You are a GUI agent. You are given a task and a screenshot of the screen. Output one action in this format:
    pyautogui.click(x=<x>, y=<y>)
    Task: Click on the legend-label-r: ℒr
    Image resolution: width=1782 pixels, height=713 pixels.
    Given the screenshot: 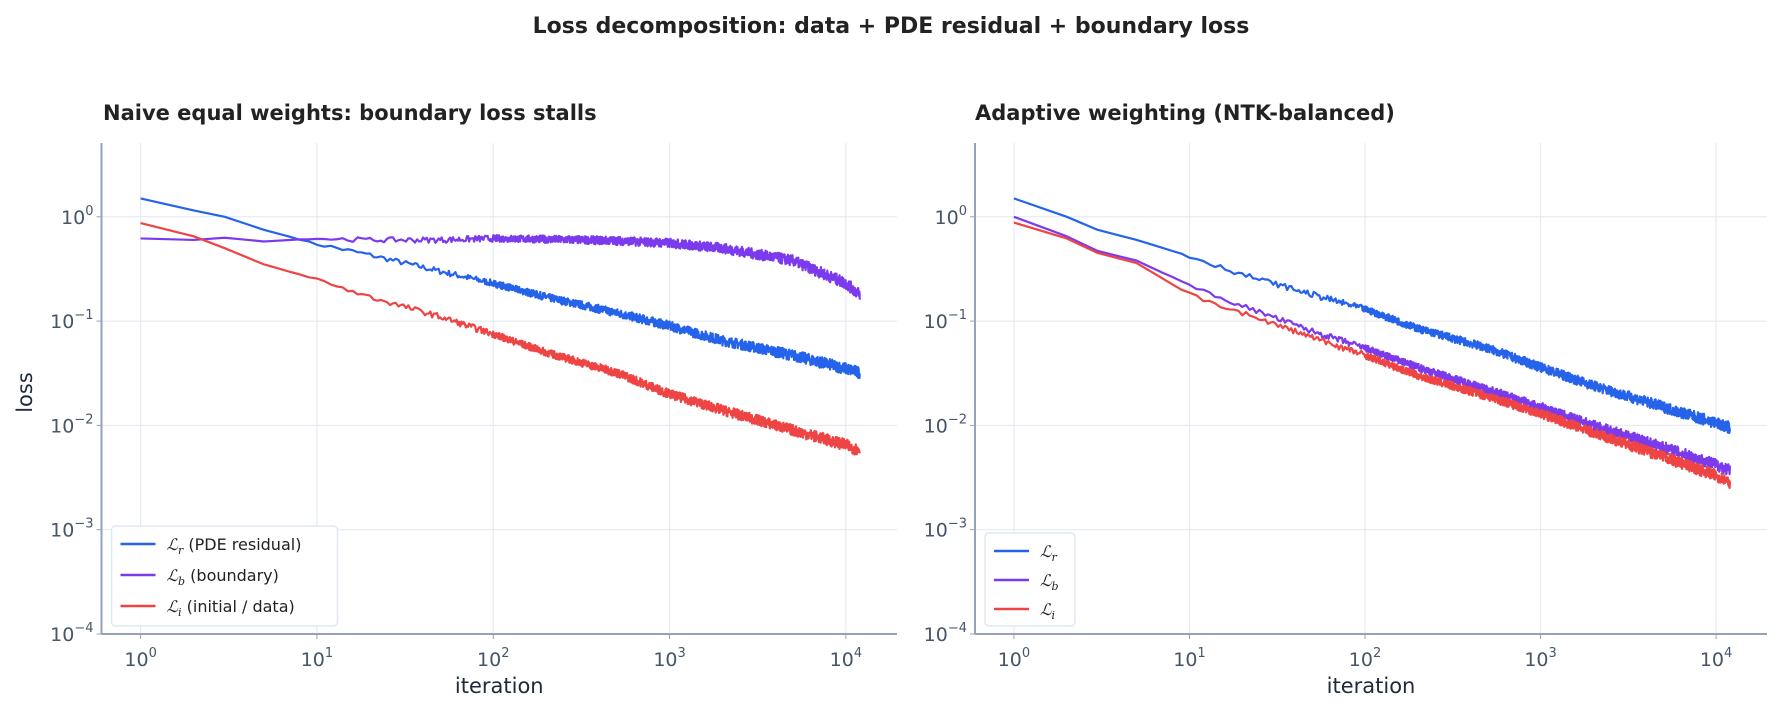 What is the action you would take?
    pyautogui.click(x=1049, y=553)
    